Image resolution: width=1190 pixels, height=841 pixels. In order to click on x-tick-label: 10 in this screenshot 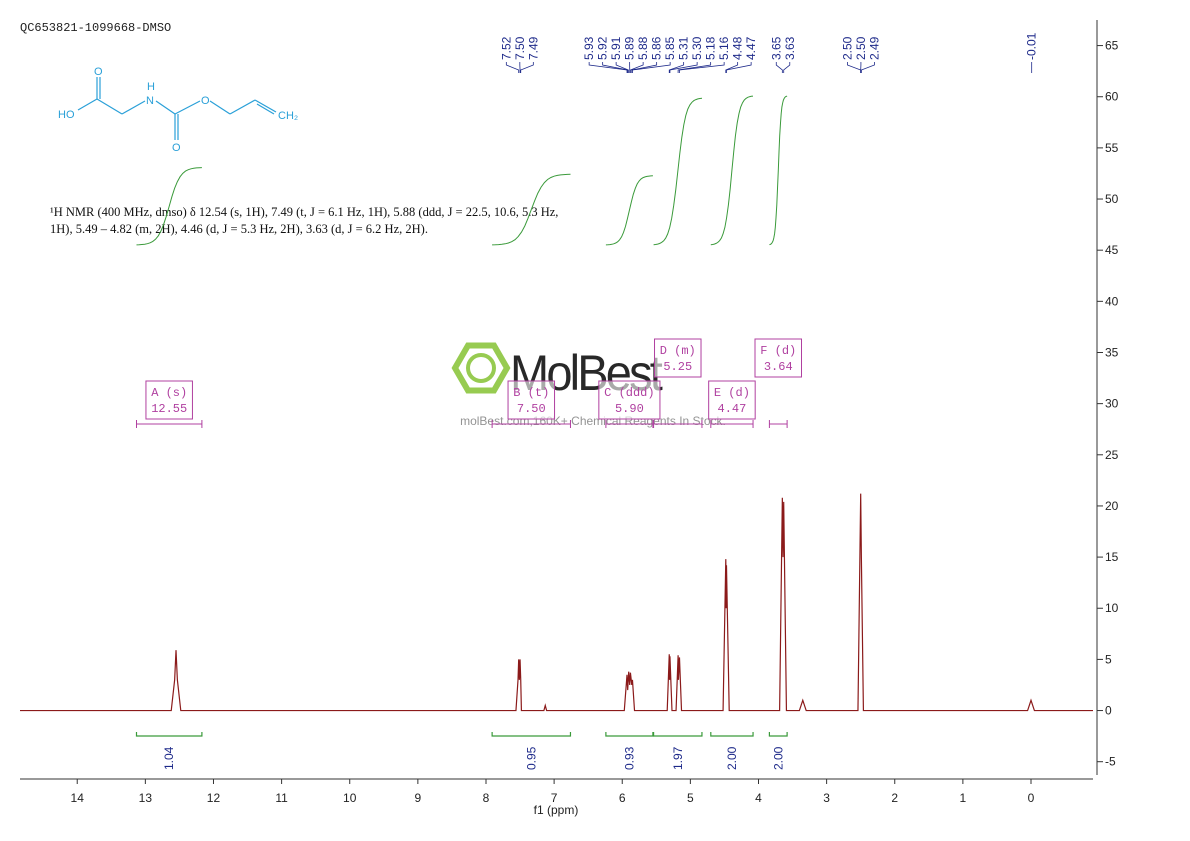, I will do `click(350, 798)`.